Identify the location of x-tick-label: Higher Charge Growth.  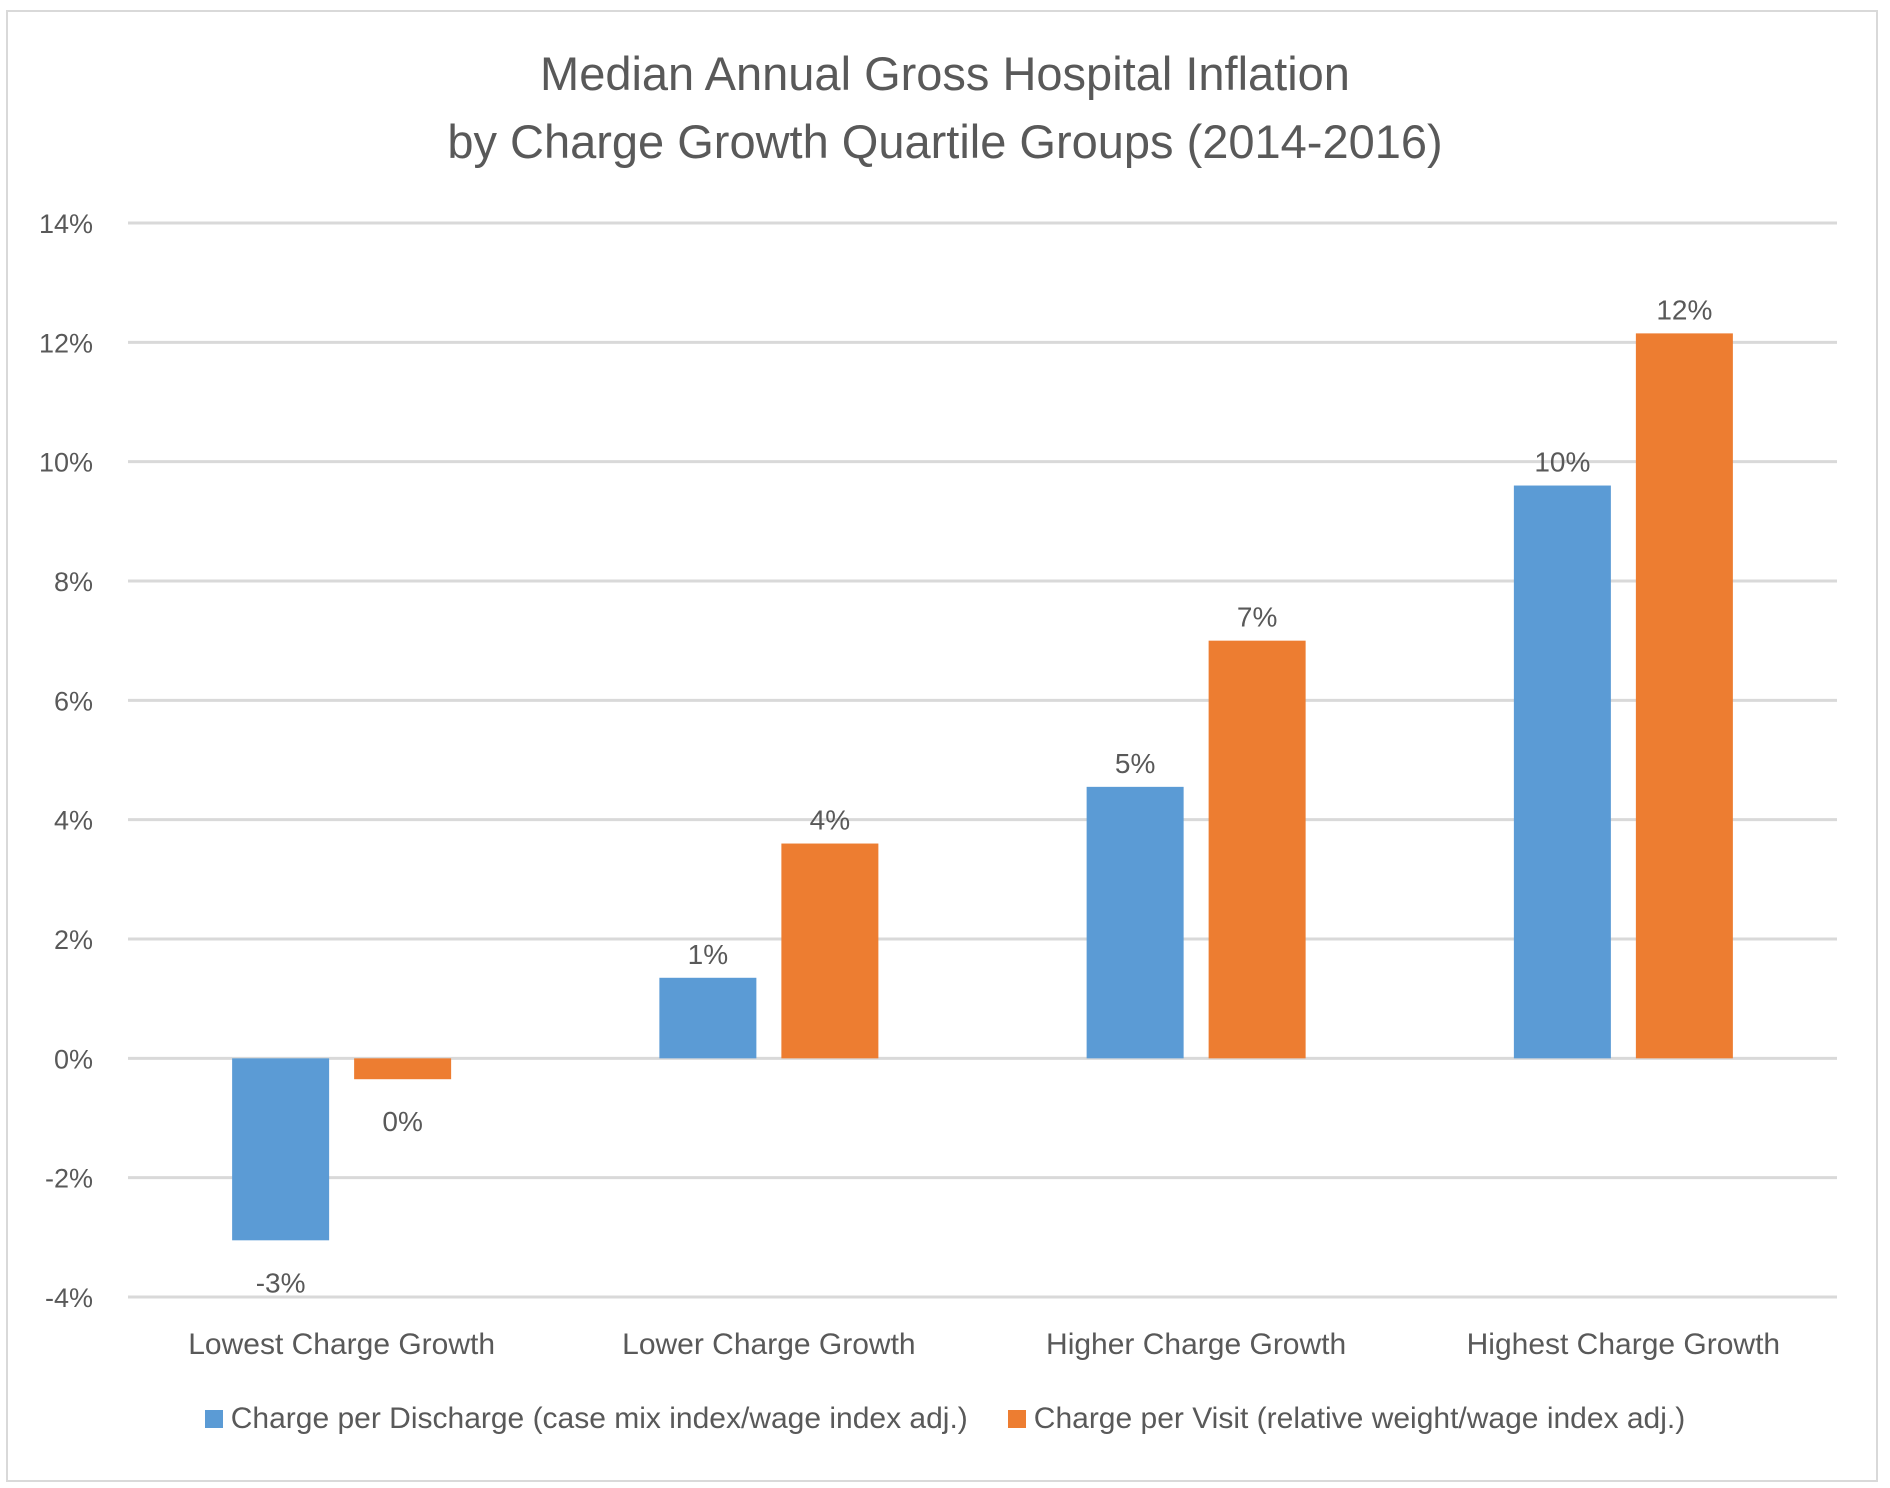
(1196, 1344).